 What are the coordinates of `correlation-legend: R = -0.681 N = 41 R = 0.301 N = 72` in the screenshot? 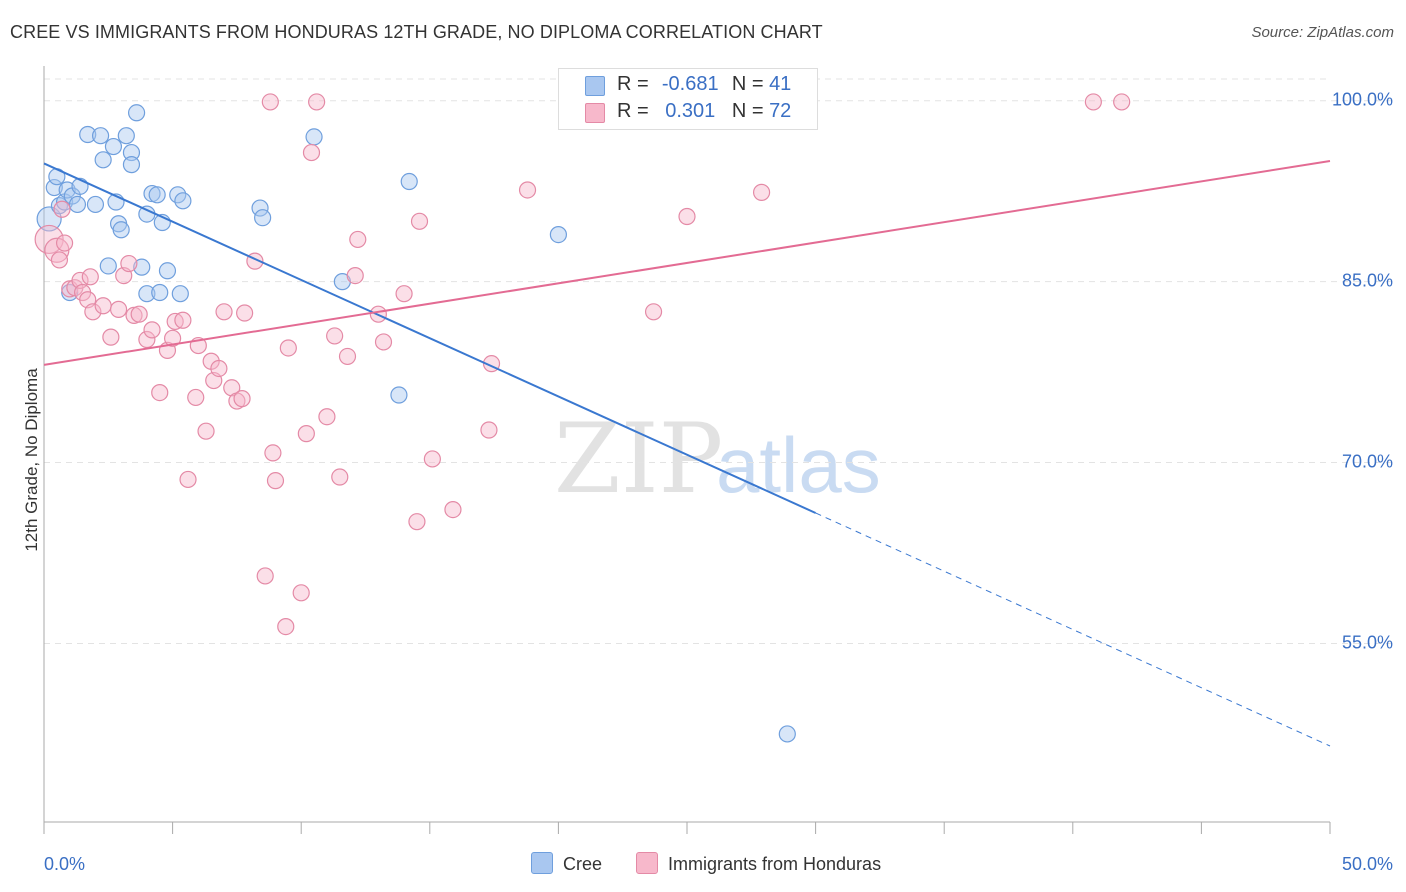 It's located at (688, 99).